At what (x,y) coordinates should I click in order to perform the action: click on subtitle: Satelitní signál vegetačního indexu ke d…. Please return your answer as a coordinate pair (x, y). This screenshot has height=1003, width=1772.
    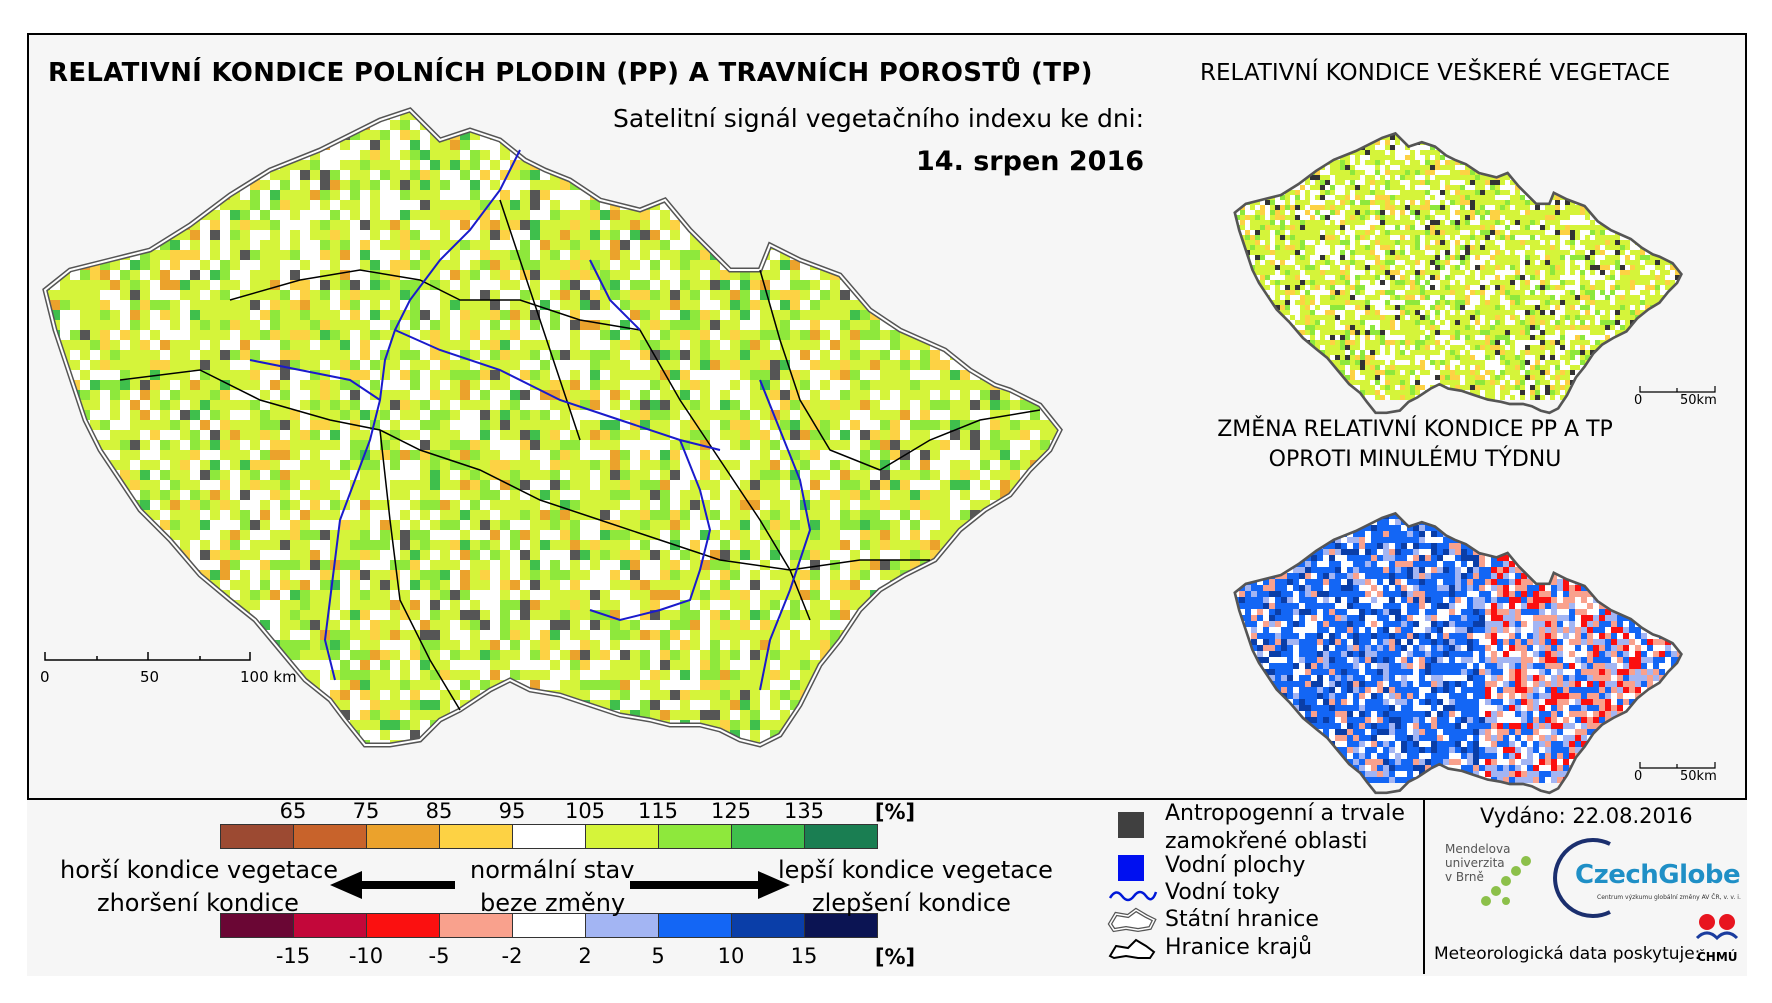
    Looking at the image, I should click on (879, 118).